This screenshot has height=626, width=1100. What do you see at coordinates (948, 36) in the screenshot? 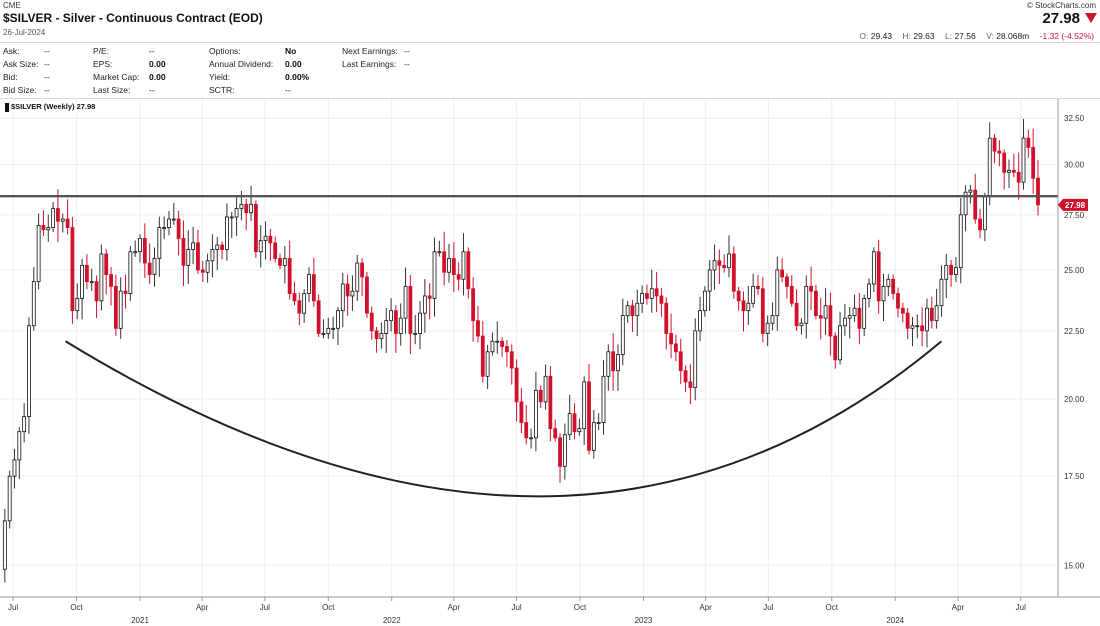
I see `low-label: L:` at bounding box center [948, 36].